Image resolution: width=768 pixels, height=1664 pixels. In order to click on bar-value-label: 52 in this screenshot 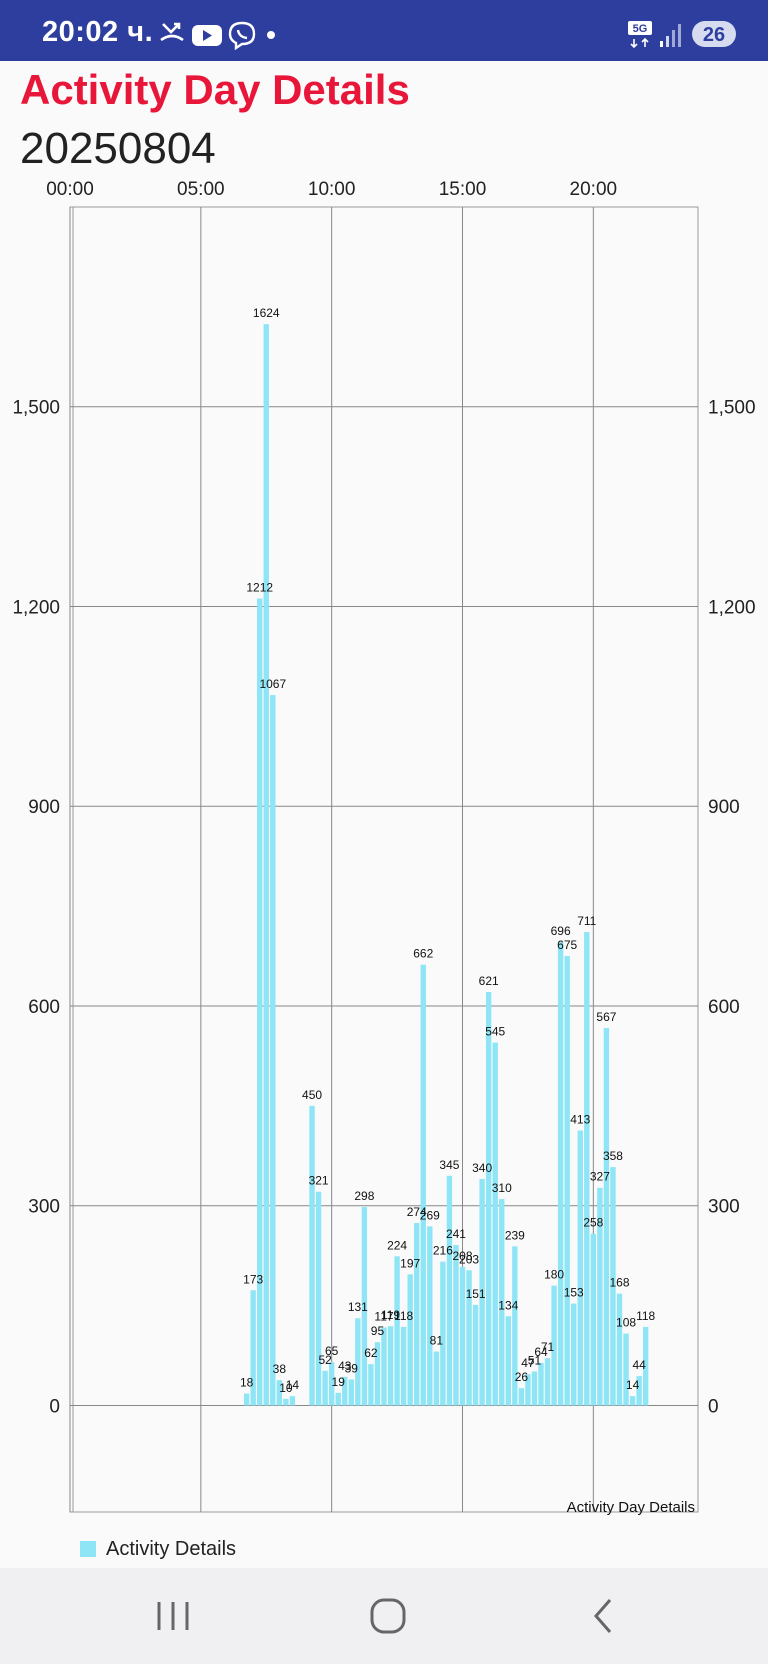, I will do `click(325, 1360)`.